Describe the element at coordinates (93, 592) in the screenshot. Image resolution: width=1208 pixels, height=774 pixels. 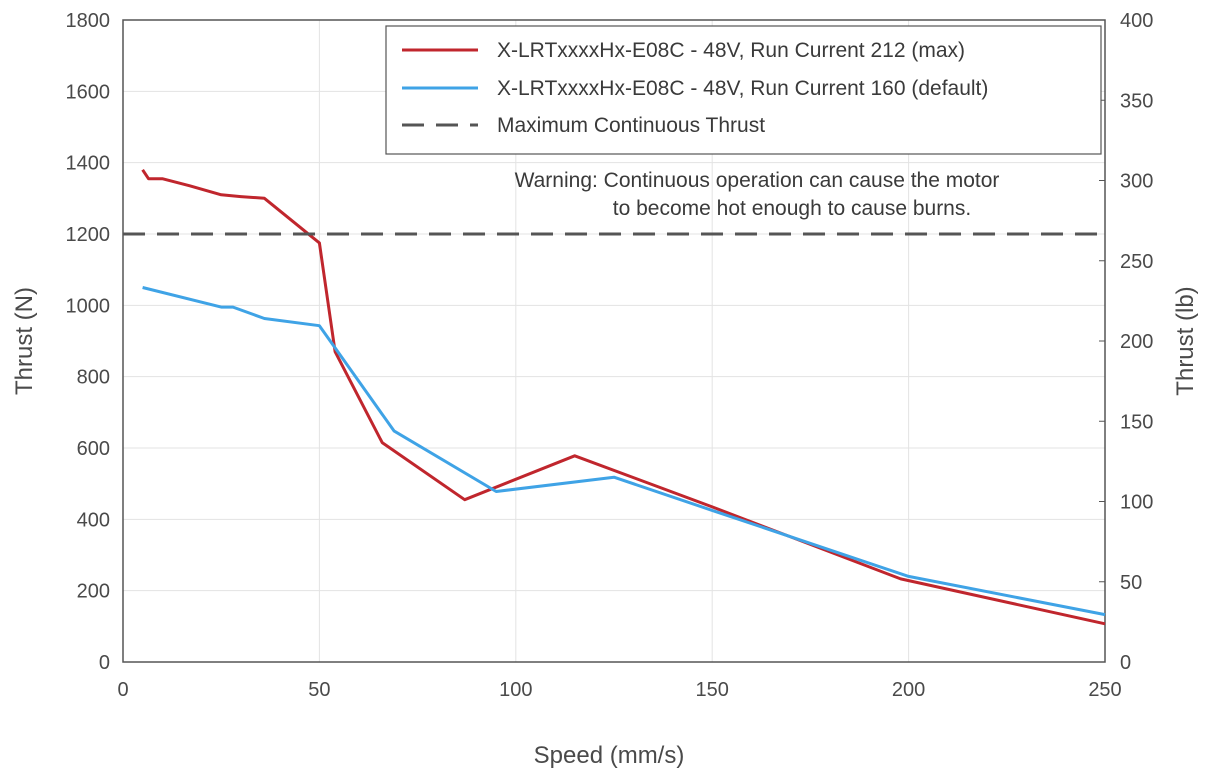
I see `y-tick-label: 200` at that location.